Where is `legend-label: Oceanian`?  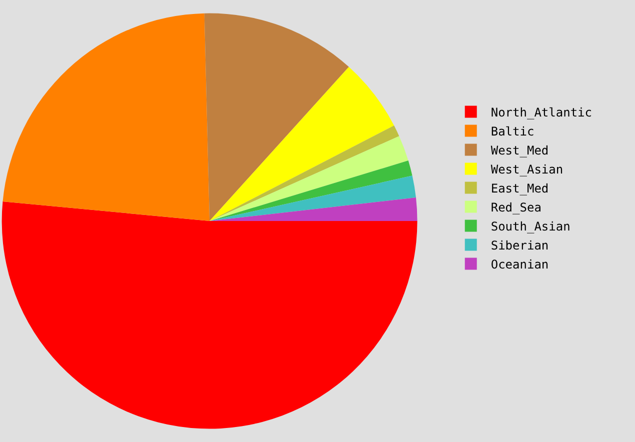 legend-label: Oceanian is located at coordinates (519, 264).